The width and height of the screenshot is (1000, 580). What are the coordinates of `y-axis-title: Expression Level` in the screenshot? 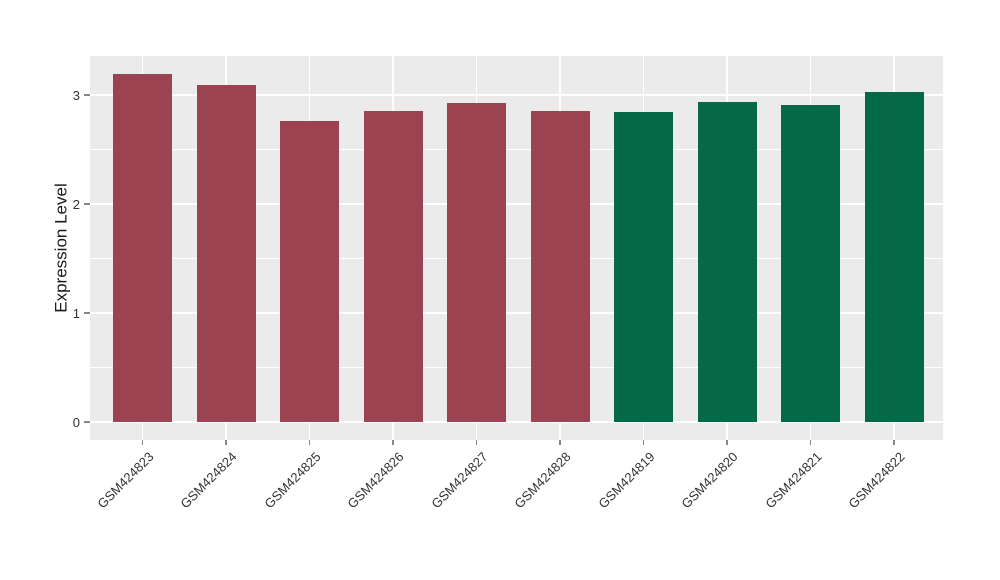 It's located at (62, 248).